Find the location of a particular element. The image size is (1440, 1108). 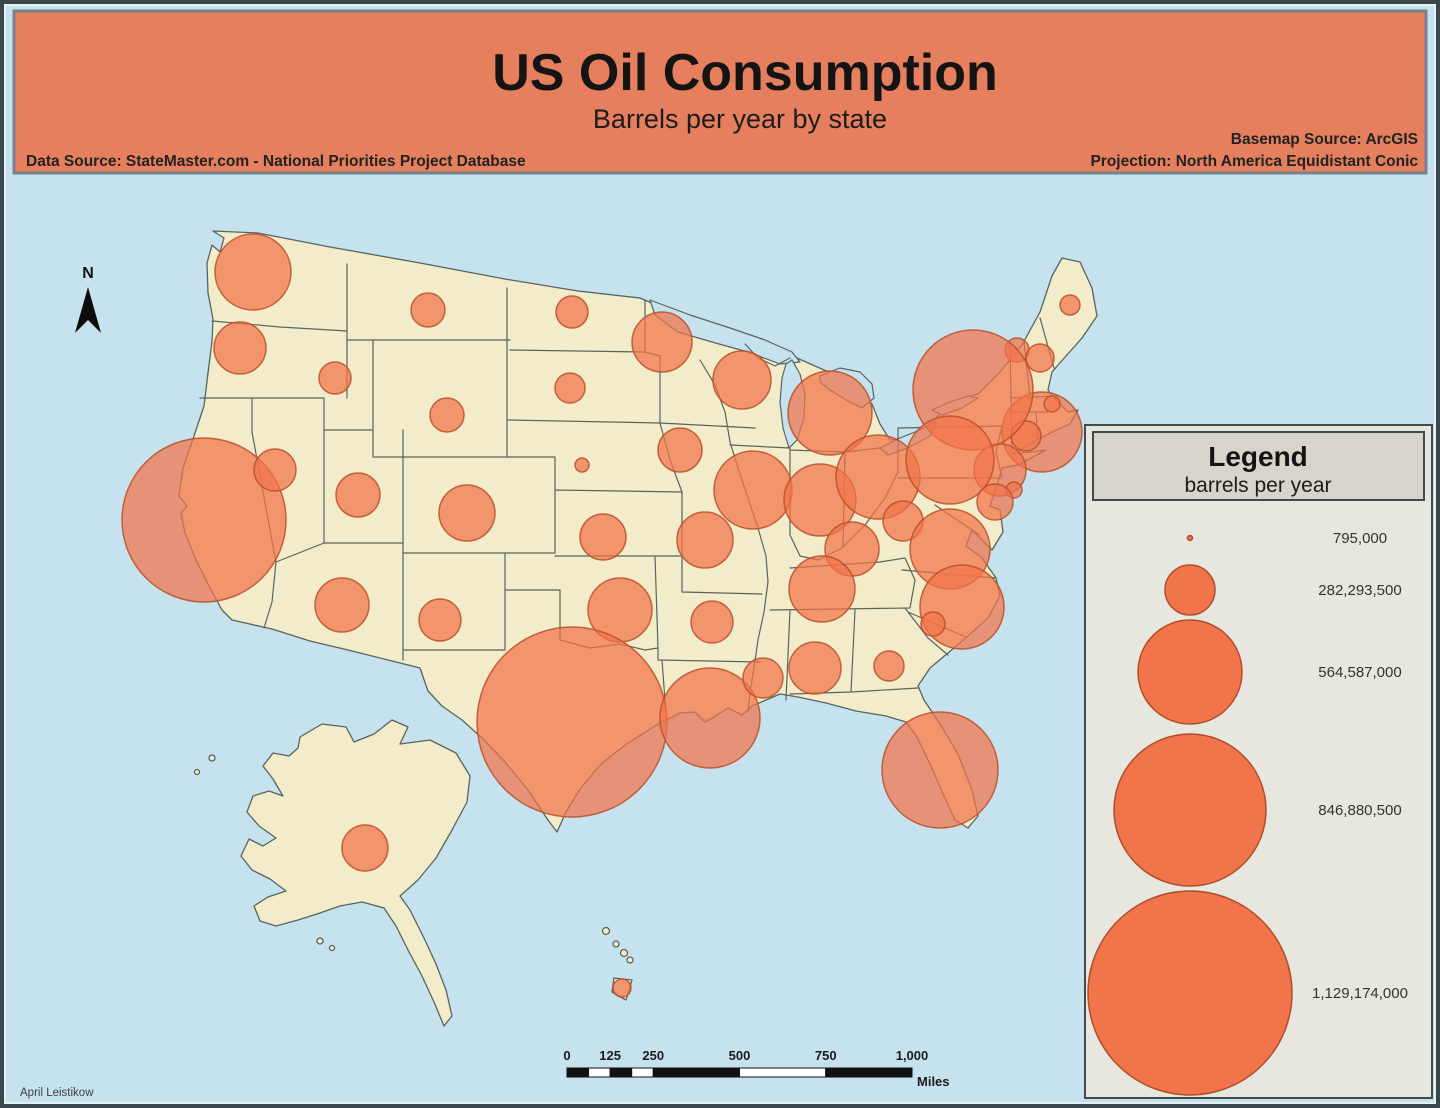

bubble-WA is located at coordinates (253, 272).